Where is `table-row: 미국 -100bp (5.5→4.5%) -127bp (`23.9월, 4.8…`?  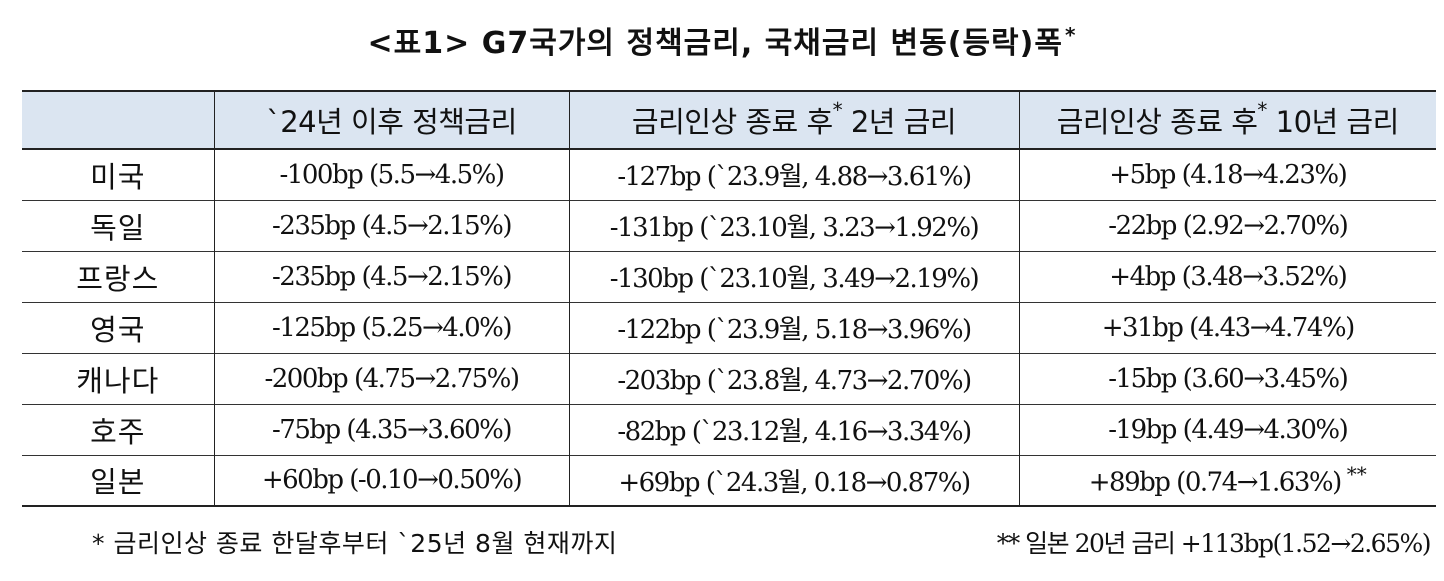
table-row: 미국 -100bp (5.5→4.5%) -127bp (`23.9월, 4.8… is located at coordinates (729, 174).